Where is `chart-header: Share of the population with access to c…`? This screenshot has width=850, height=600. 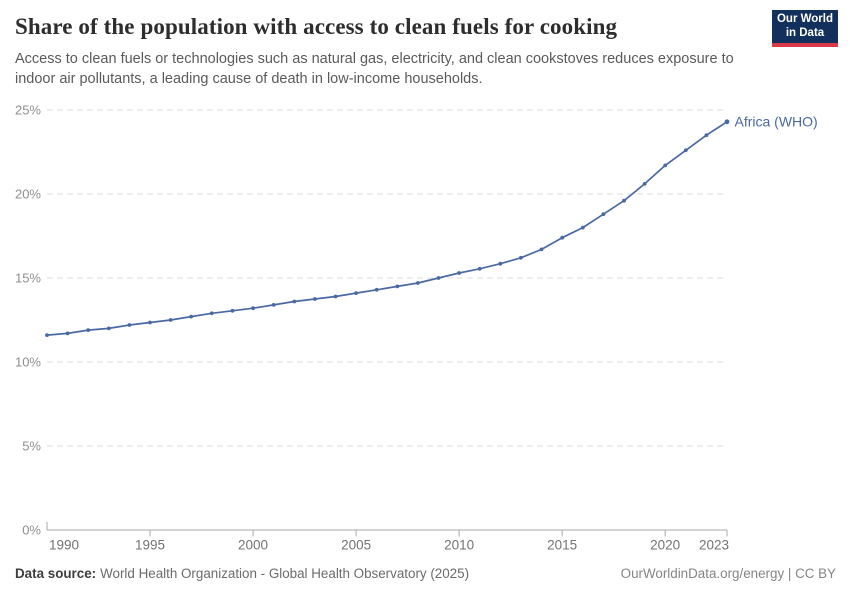 chart-header: Share of the population with access to c… is located at coordinates (387, 50).